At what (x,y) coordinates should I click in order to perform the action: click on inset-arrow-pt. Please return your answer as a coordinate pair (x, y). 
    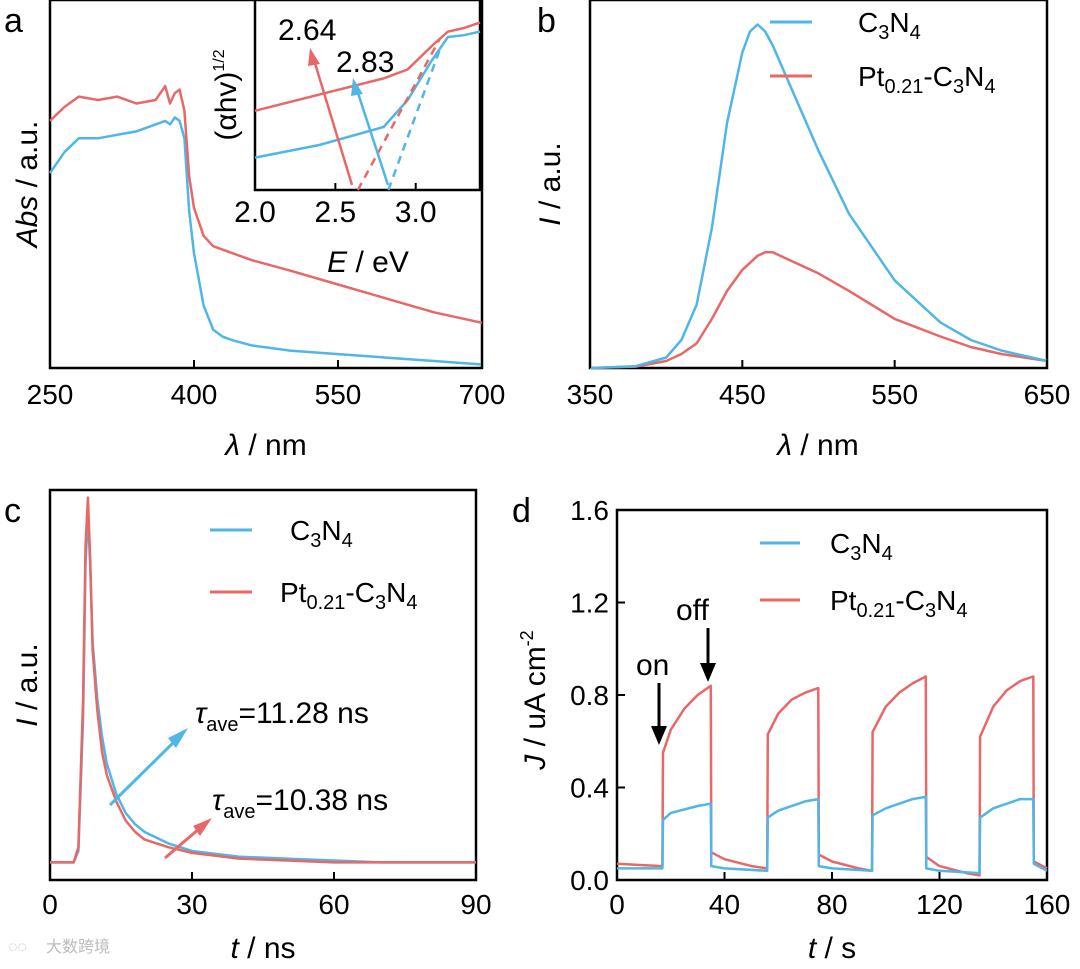
    Looking at the image, I should click on (333, 122).